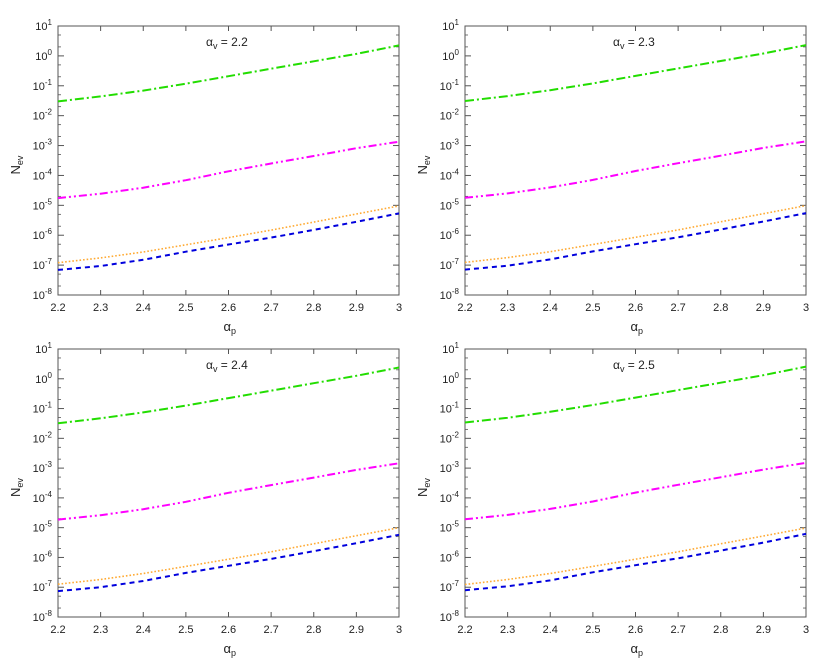 The image size is (830, 664). What do you see at coordinates (634, 366) in the screenshot?
I see `panel-title: αv = 2.5` at bounding box center [634, 366].